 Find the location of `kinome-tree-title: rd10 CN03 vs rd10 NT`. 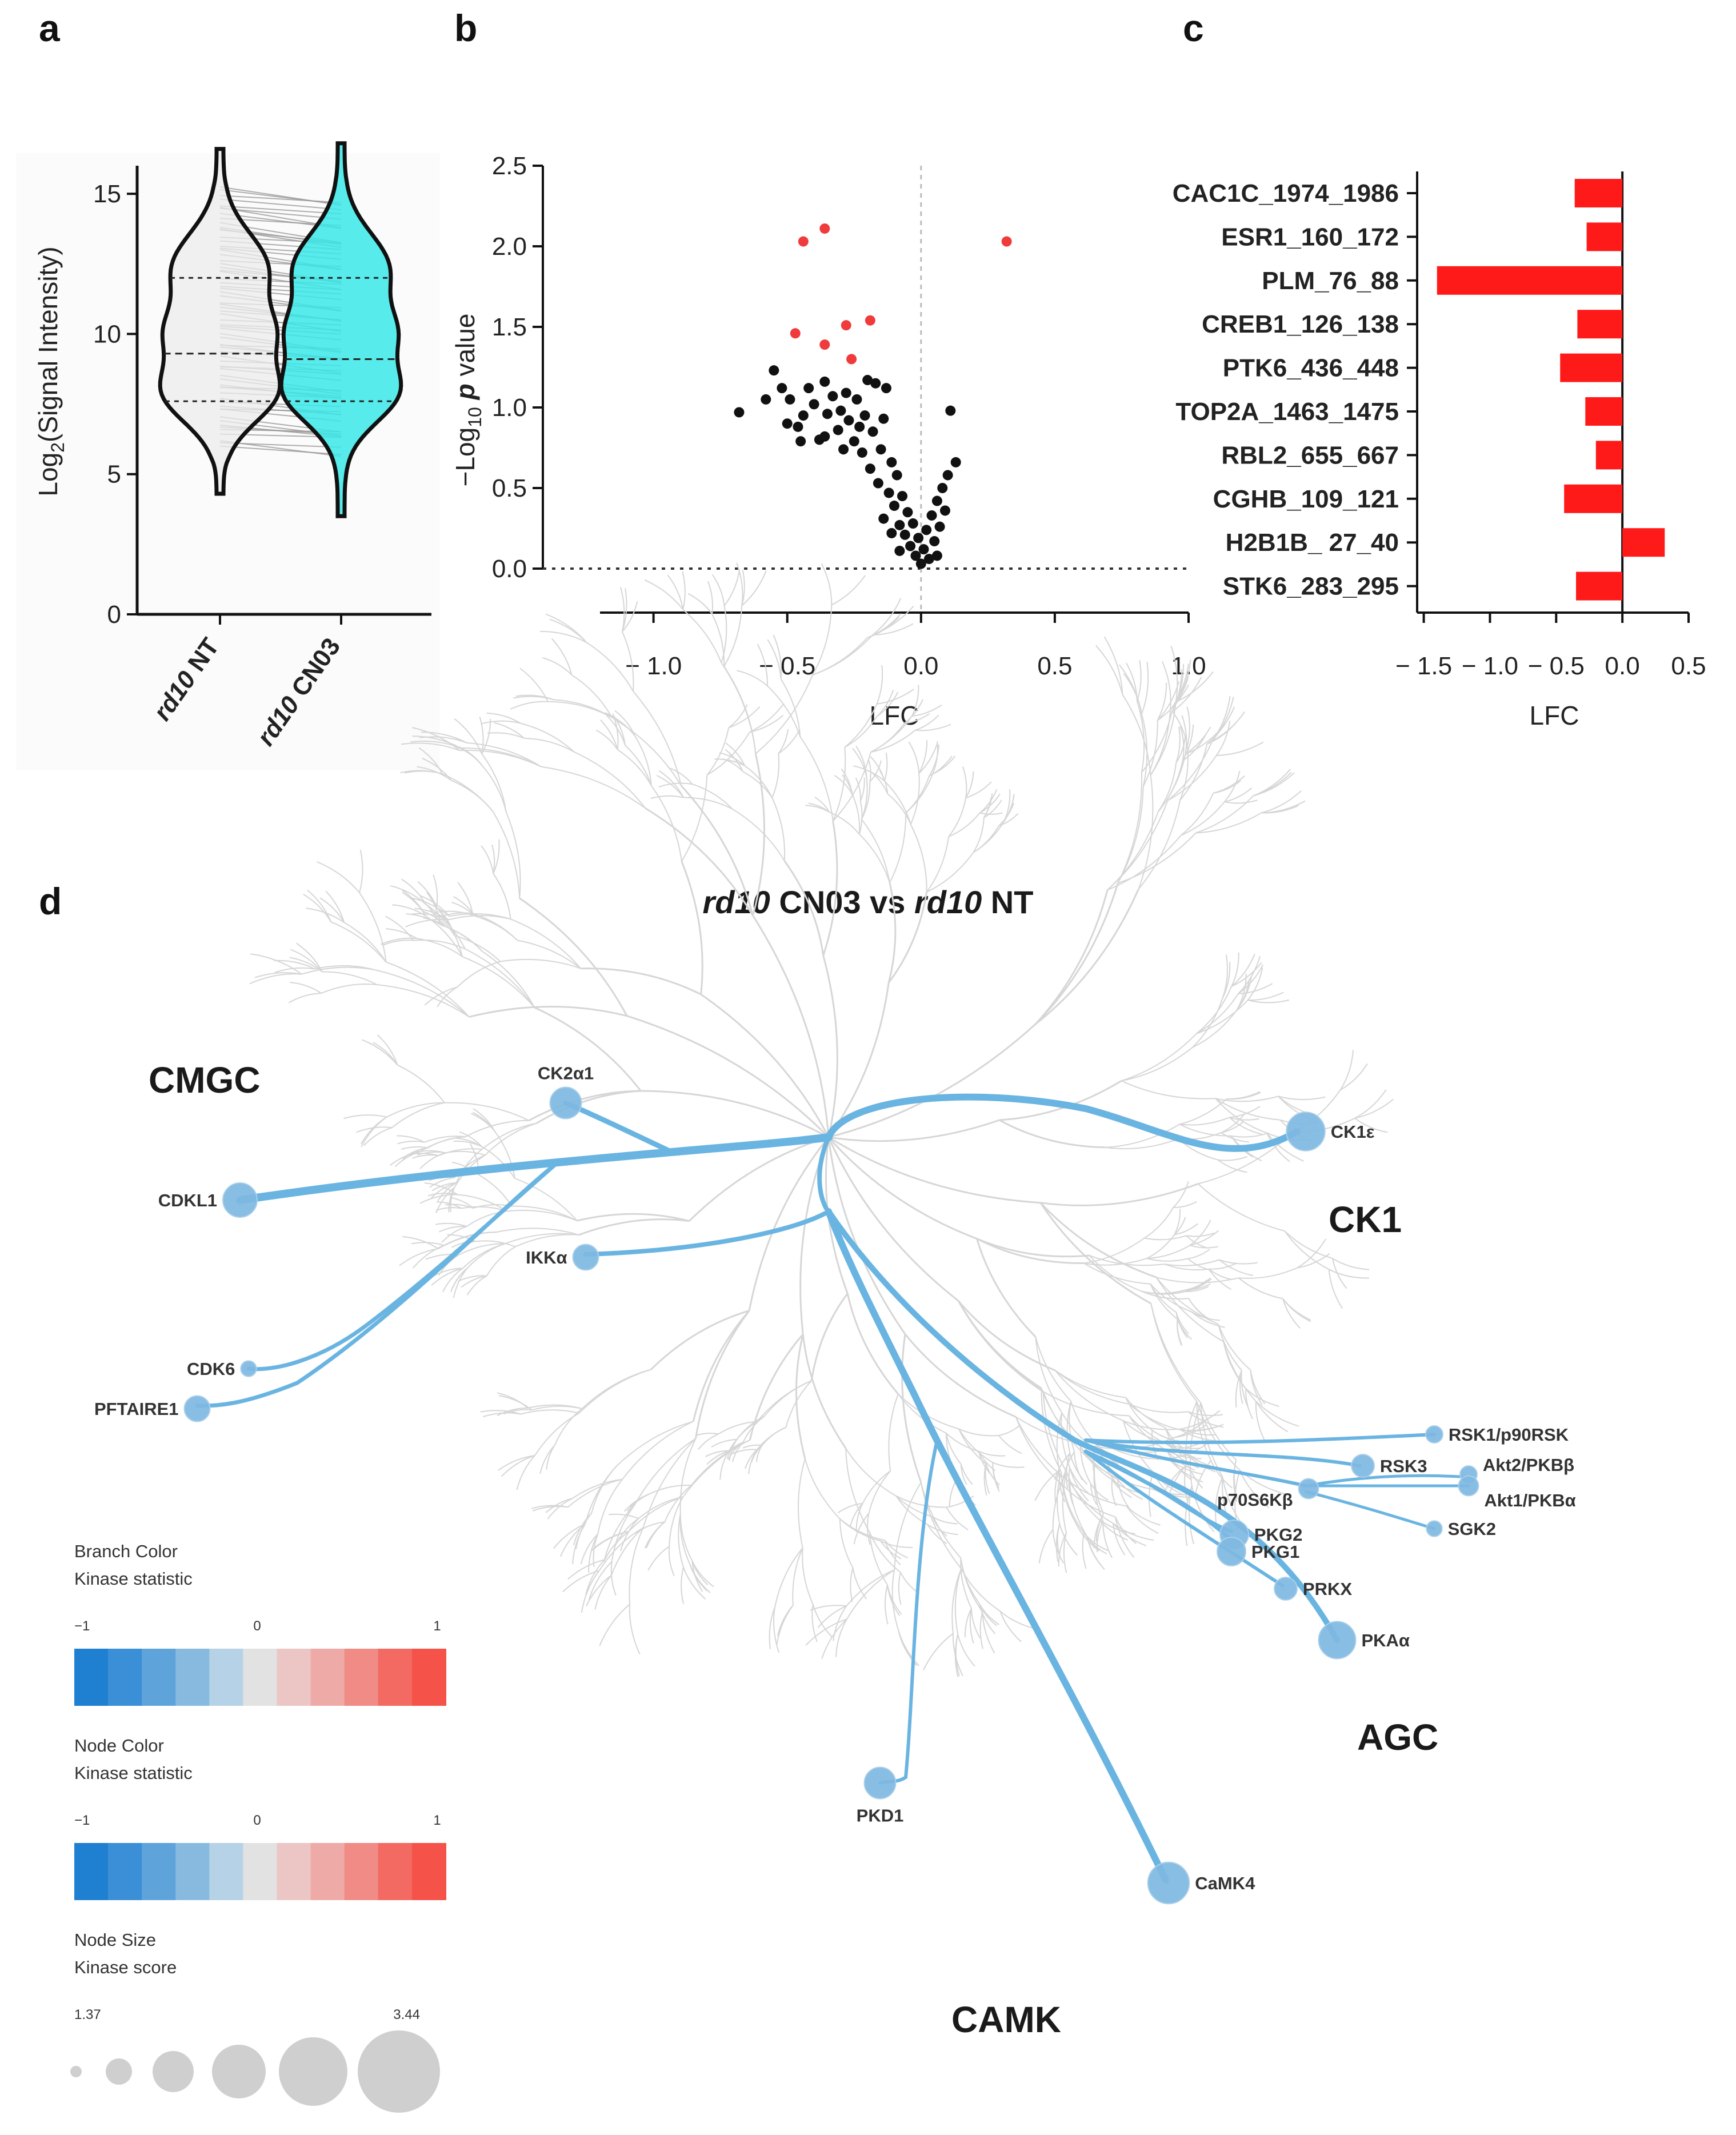

kinome-tree-title: rd10 CN03 vs rd10 NT is located at coordinates (868, 902).